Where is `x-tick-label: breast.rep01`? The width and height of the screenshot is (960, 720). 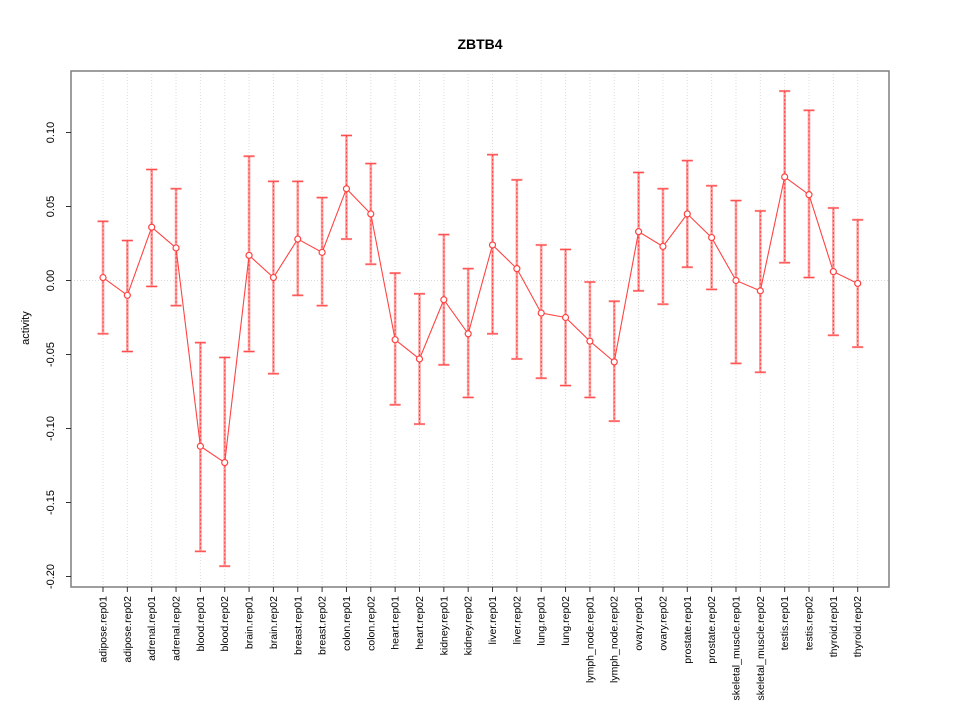
x-tick-label: breast.rep01 is located at coordinates (298, 625).